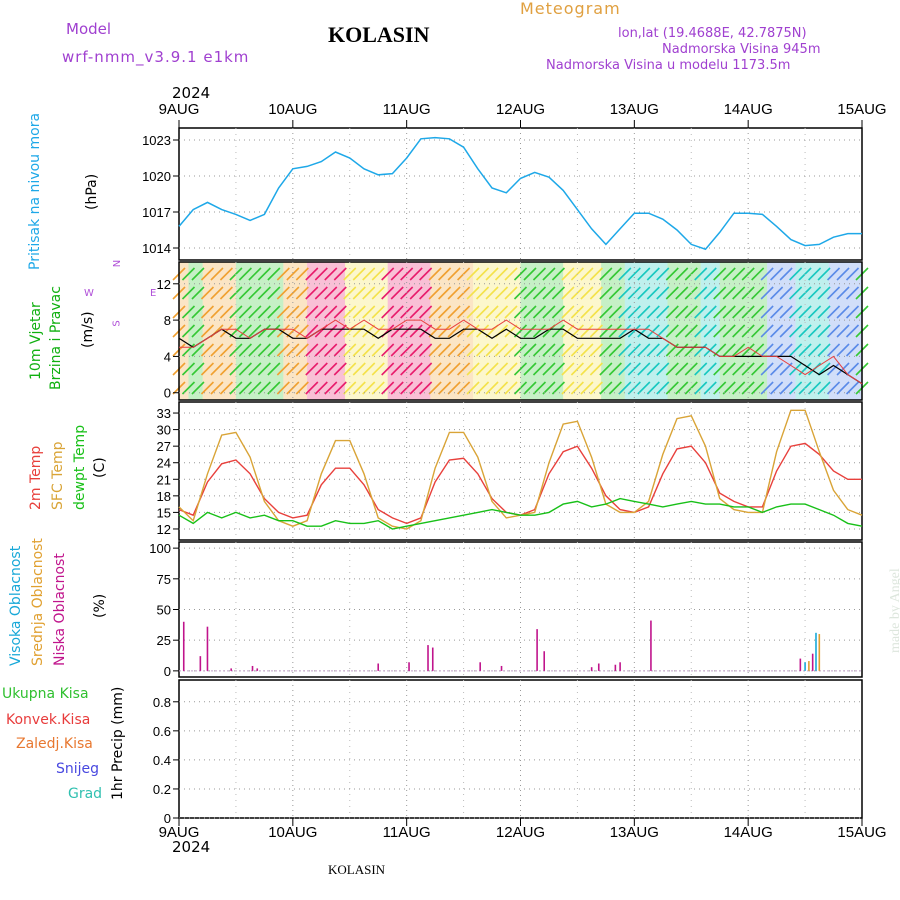 The width and height of the screenshot is (900, 900). I want to click on precip-legend-total: Ukupna Kisa, so click(45, 694).